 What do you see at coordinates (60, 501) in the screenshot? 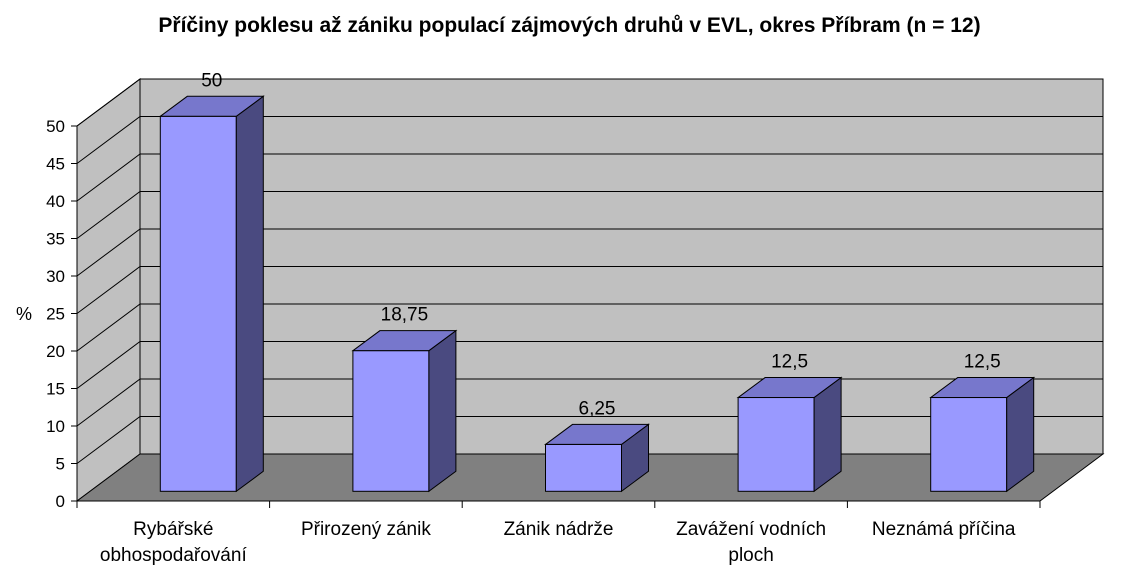
I see `y-tick-label: 0` at bounding box center [60, 501].